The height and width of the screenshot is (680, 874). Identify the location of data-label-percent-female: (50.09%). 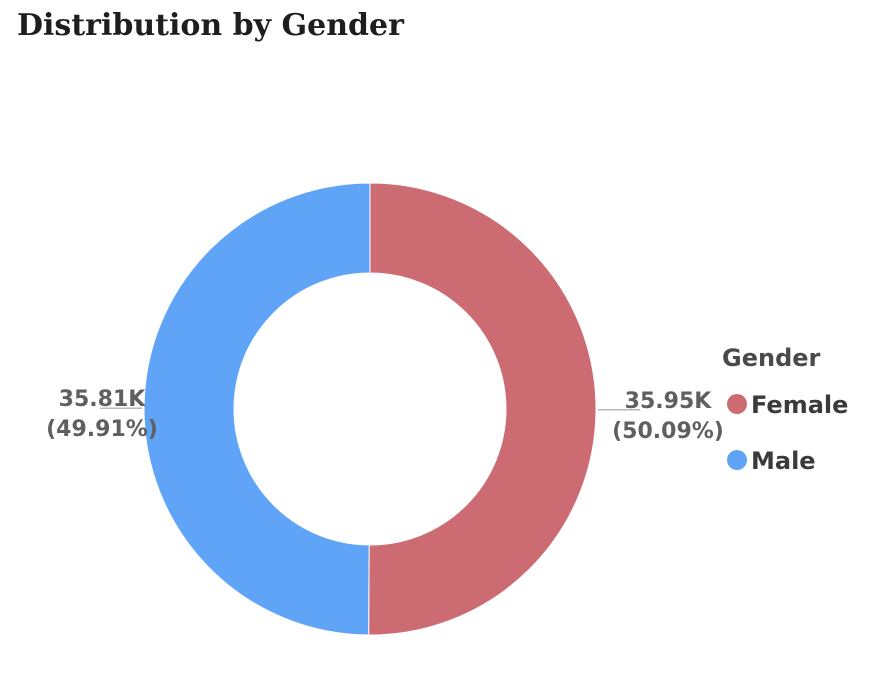
(668, 431).